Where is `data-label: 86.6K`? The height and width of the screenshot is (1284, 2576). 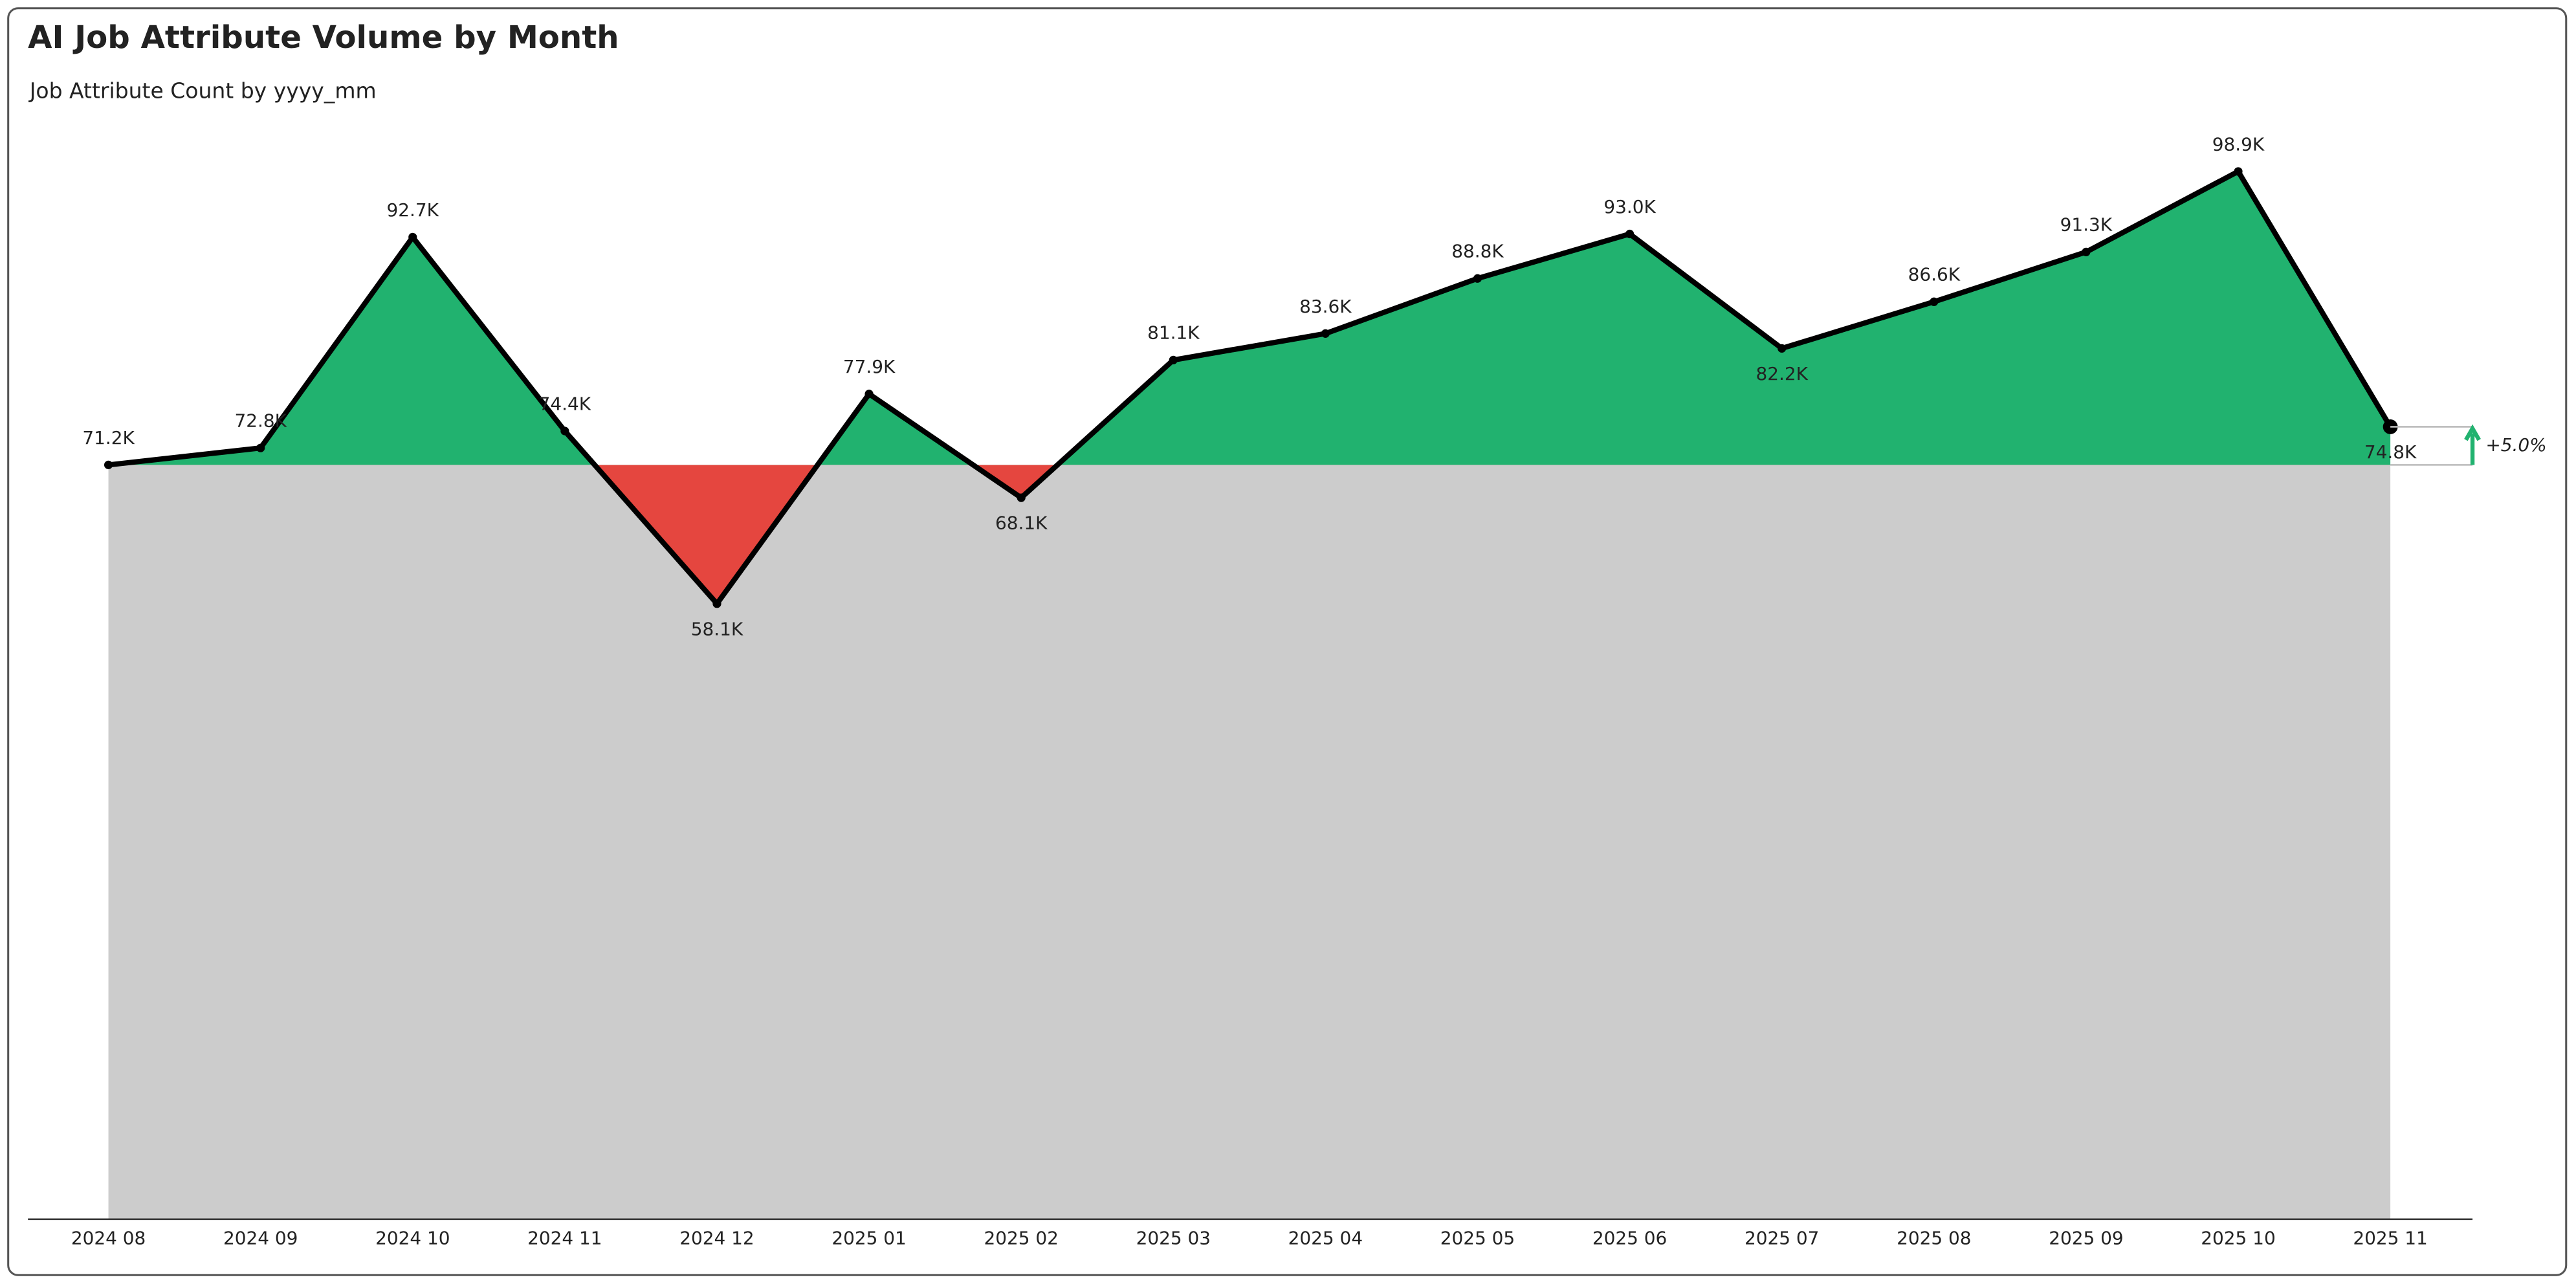 data-label: 86.6K is located at coordinates (1934, 274).